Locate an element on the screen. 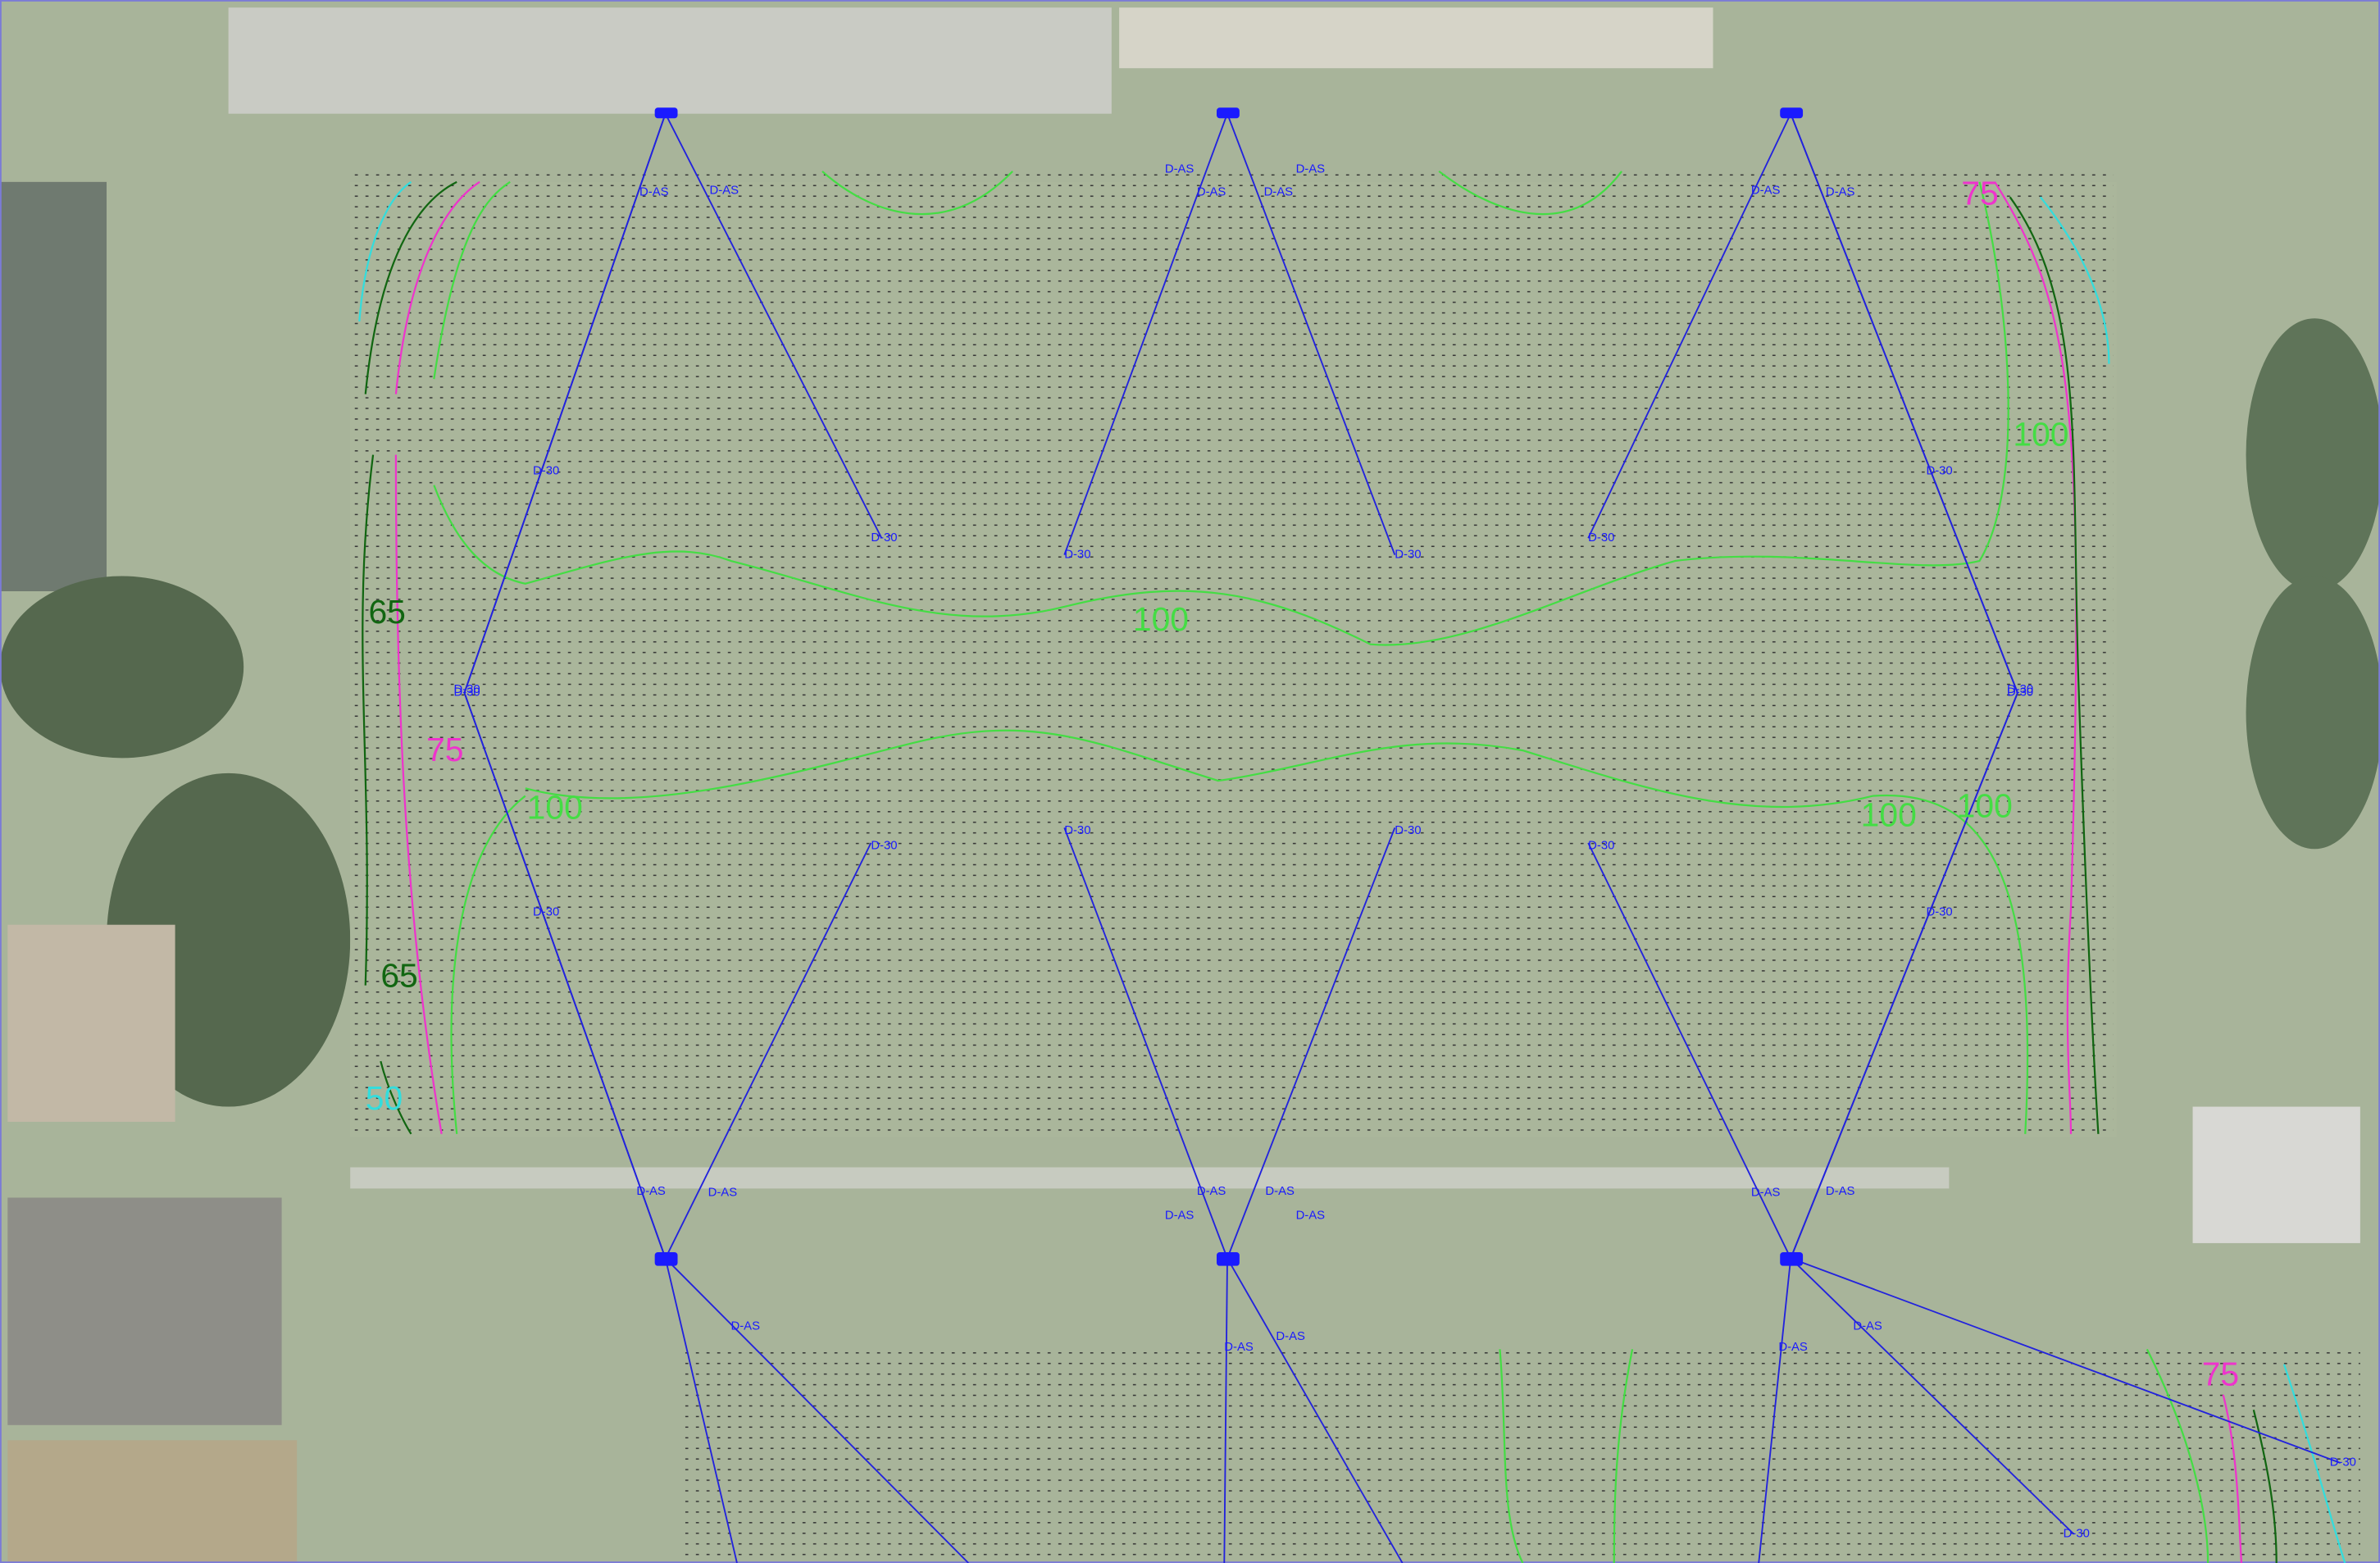 The width and height of the screenshot is (2380, 1563). contour-65-right is located at coordinates (2143, 880).